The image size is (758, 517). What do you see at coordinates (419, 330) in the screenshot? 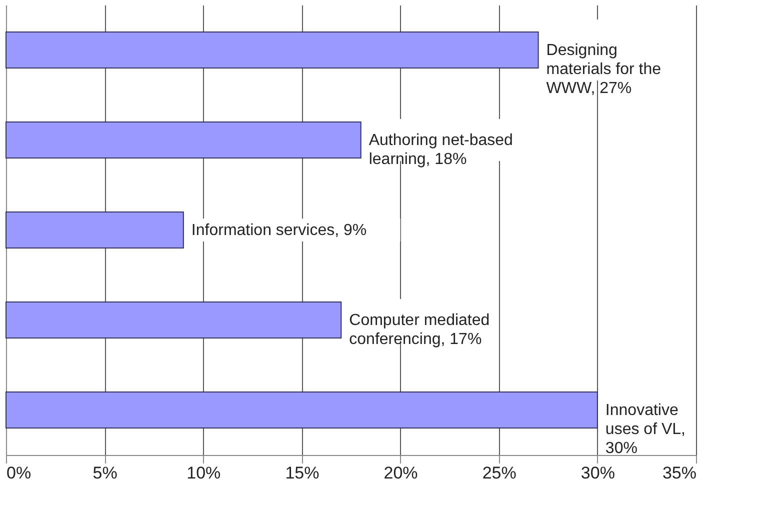
I see `y-tick-label: Computer mediated conferencing, 17%` at bounding box center [419, 330].